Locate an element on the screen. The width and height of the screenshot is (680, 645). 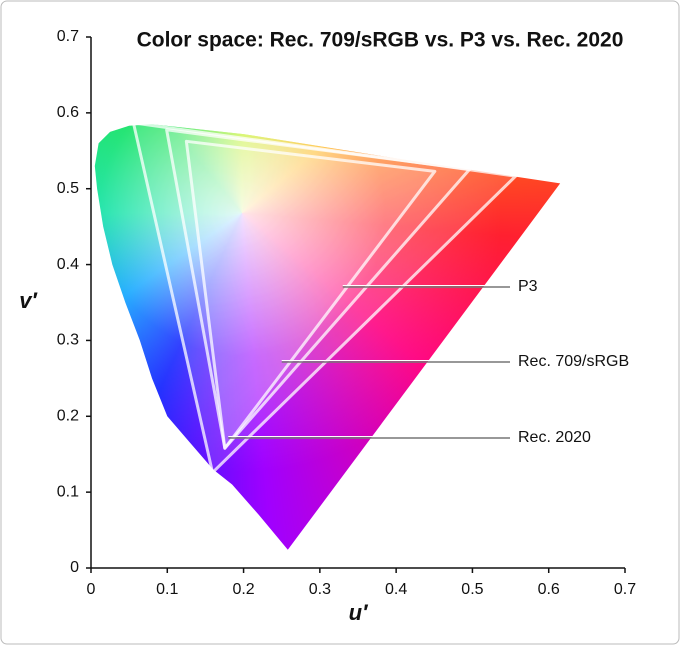
y-tick-label: 0.3 is located at coordinates (68, 340).